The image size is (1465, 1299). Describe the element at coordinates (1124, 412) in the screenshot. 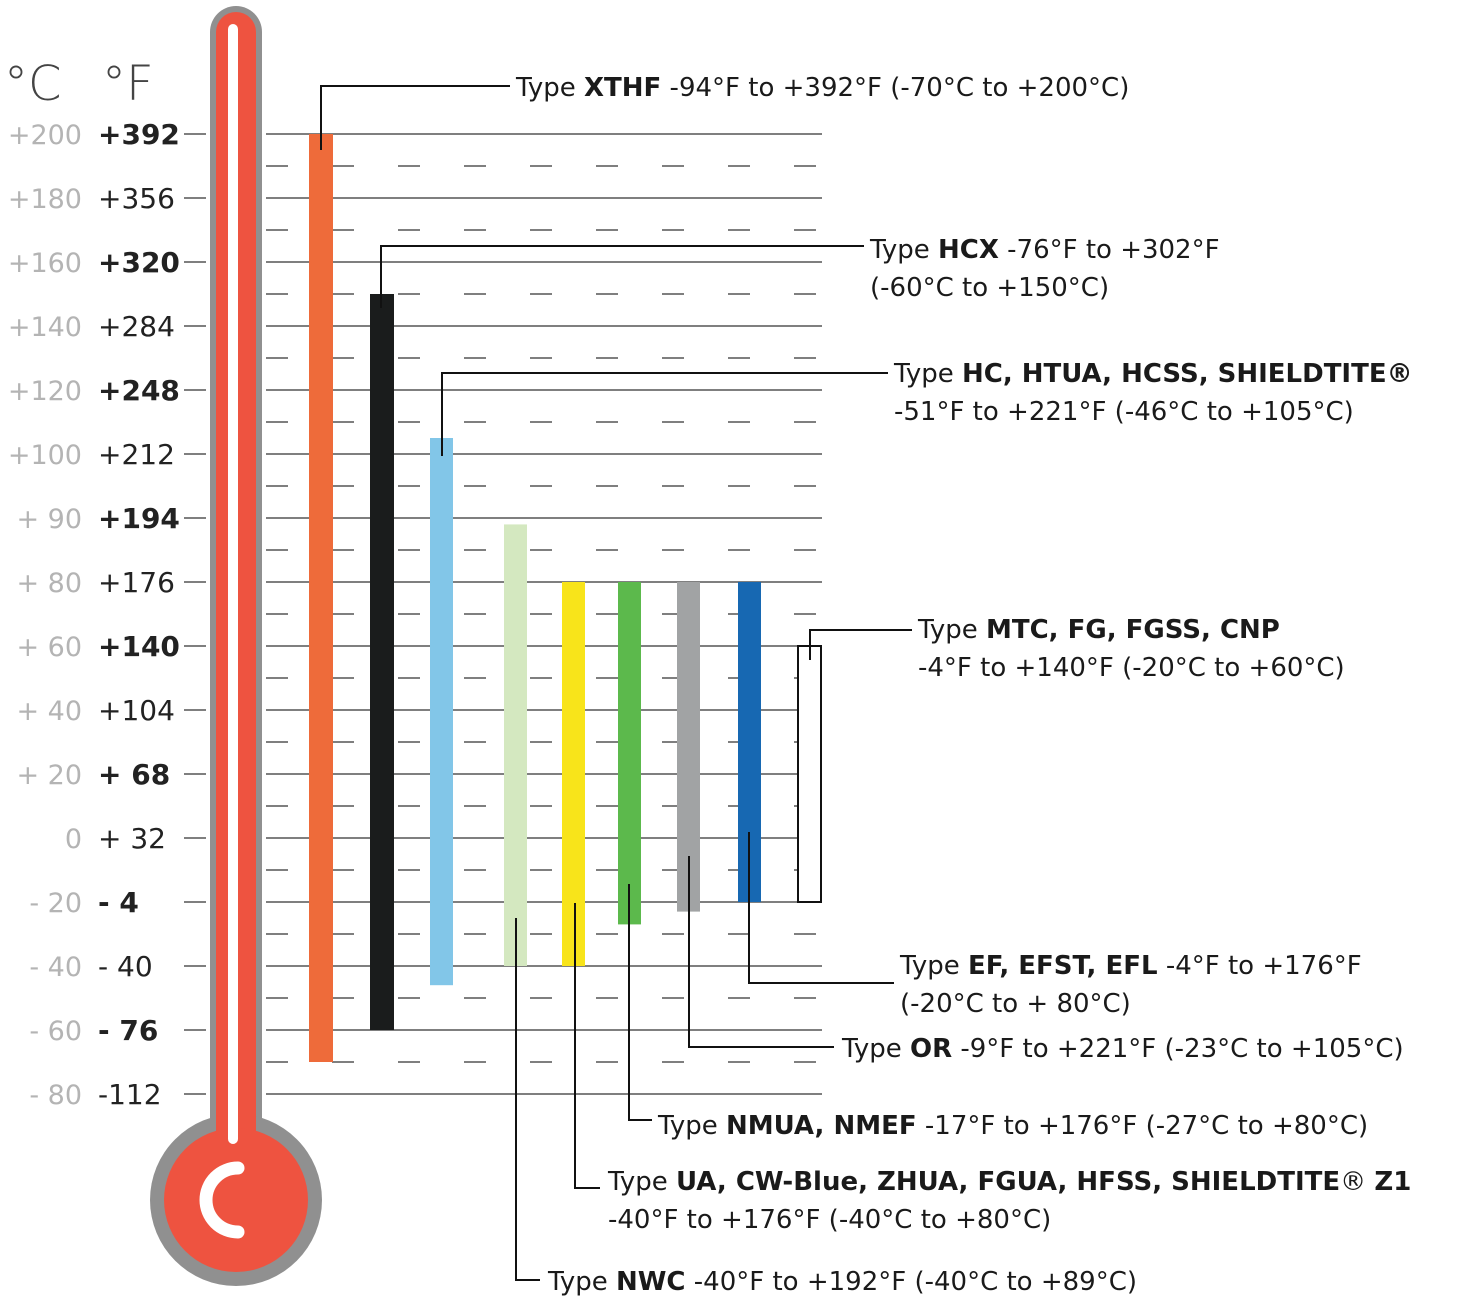

I see `range-label-3-line-2: -51°F to +221°F (-46°C to +105°C)` at that location.